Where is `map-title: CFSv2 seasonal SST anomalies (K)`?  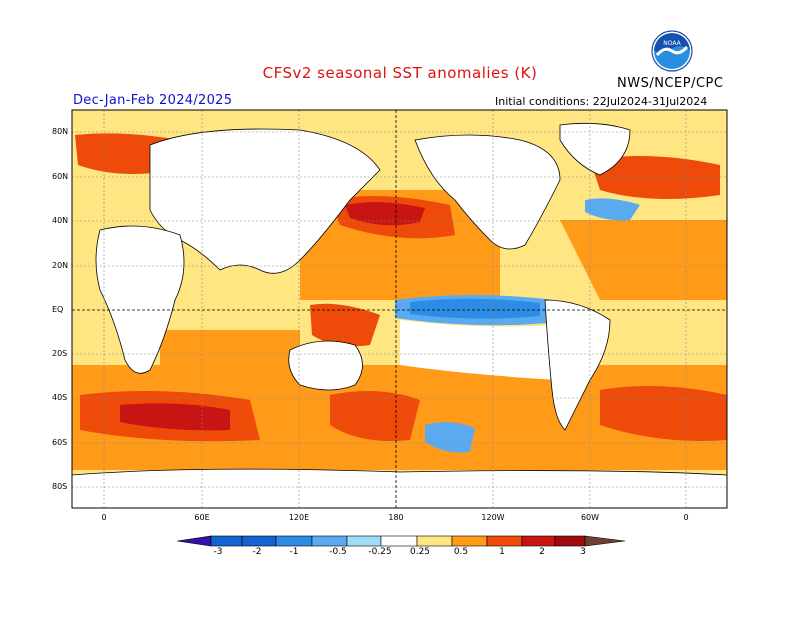
map-title: CFSv2 seasonal SST anomalies (K) is located at coordinates (400, 73).